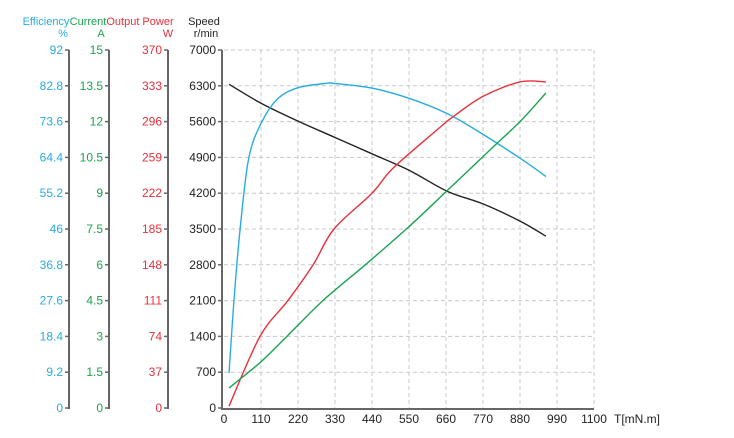 This screenshot has width=734, height=438. I want to click on tick-label: 6, so click(99, 265).